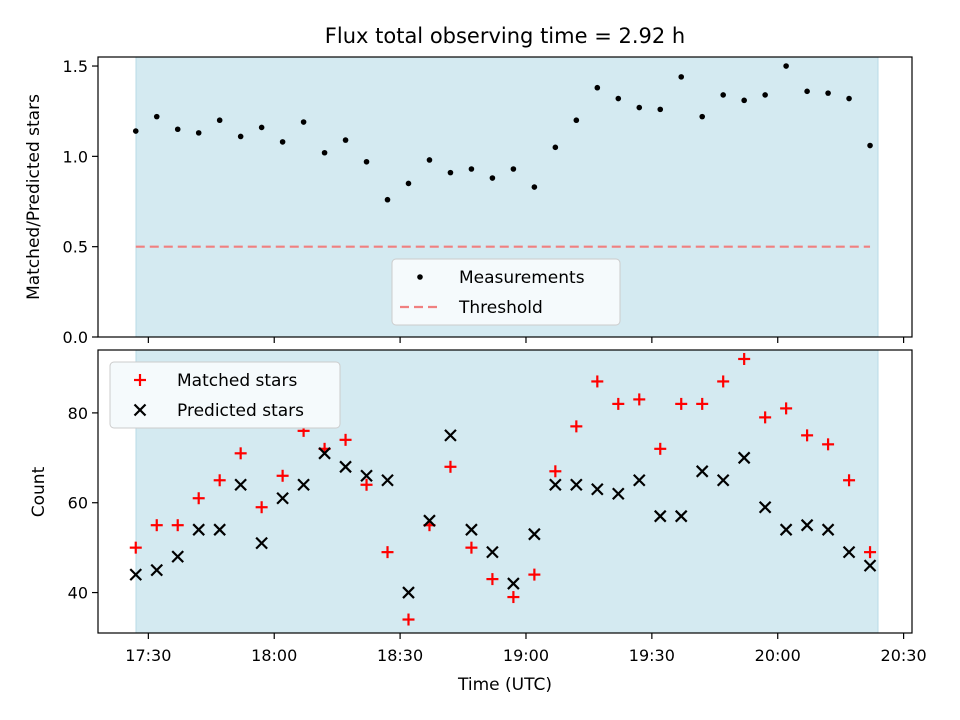 The height and width of the screenshot is (720, 960). I want to click on x-tick-label: 17:30, so click(148, 655).